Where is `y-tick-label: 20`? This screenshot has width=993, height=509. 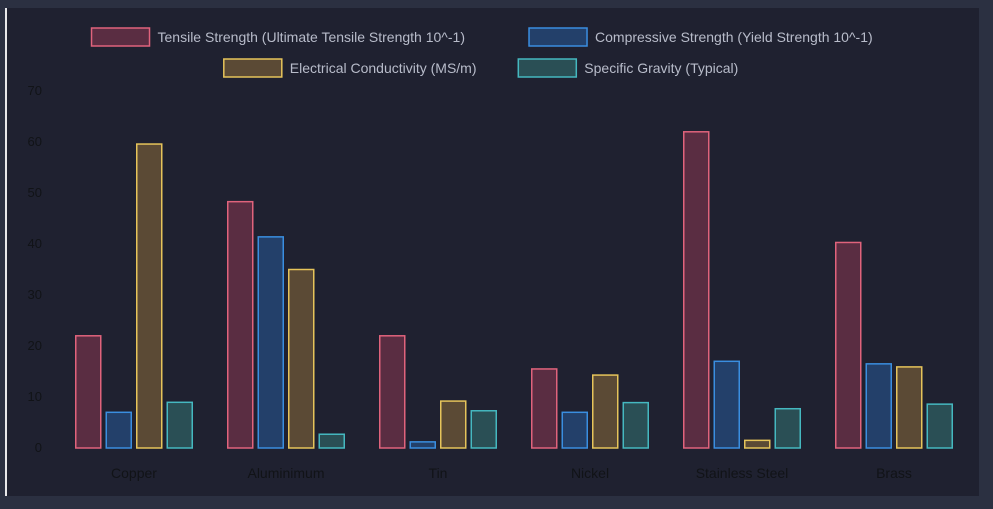 y-tick-label: 20 is located at coordinates (35, 345).